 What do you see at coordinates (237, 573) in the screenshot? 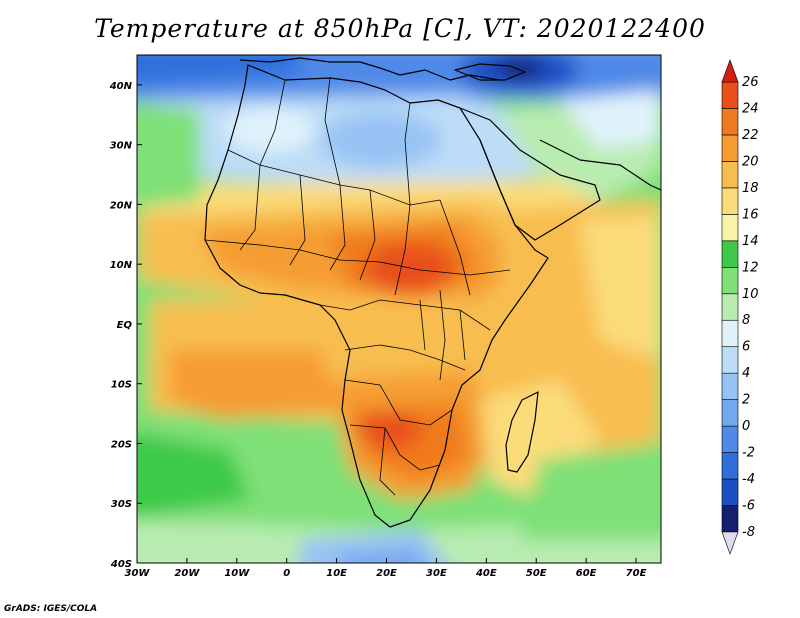
I see `lon-tick-label: 10W` at bounding box center [237, 573].